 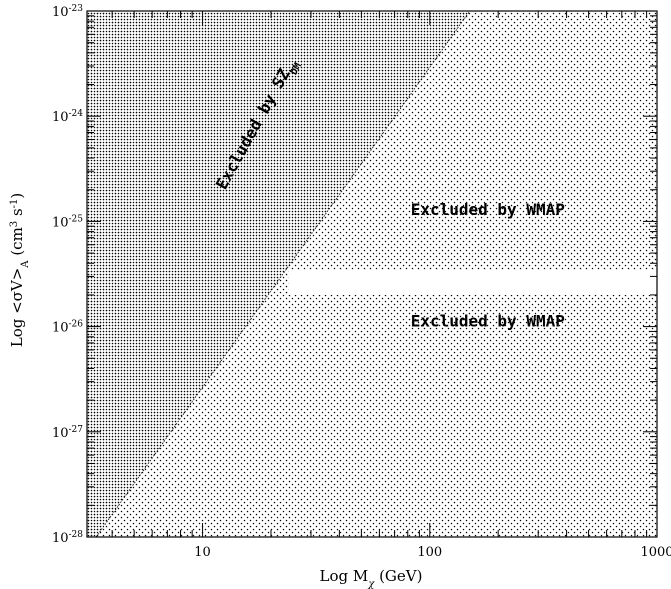 I want to click on x-tick-label: 100, so click(x=429, y=552).